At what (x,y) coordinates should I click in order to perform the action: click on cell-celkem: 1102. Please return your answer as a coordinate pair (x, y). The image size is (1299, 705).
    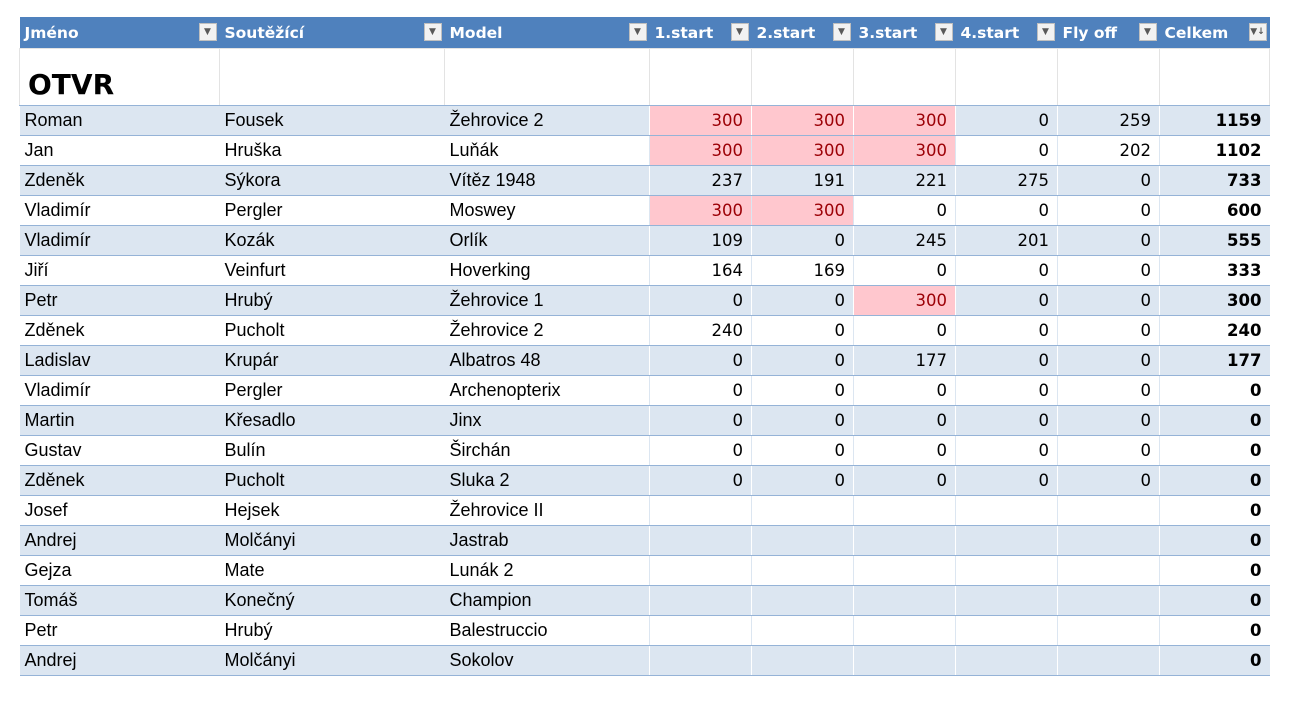
    Looking at the image, I should click on (1214, 150).